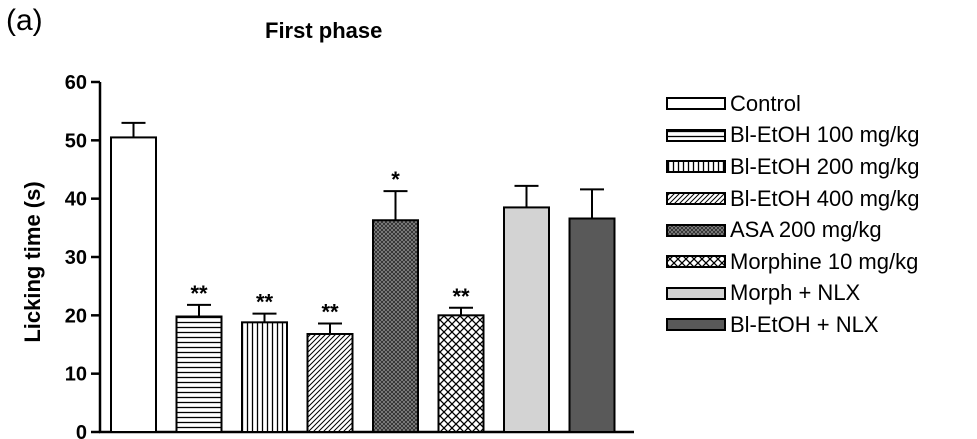 The image size is (977, 439). What do you see at coordinates (825, 135) in the screenshot?
I see `legend-label: Bl-EtOH 100 mg/kg` at bounding box center [825, 135].